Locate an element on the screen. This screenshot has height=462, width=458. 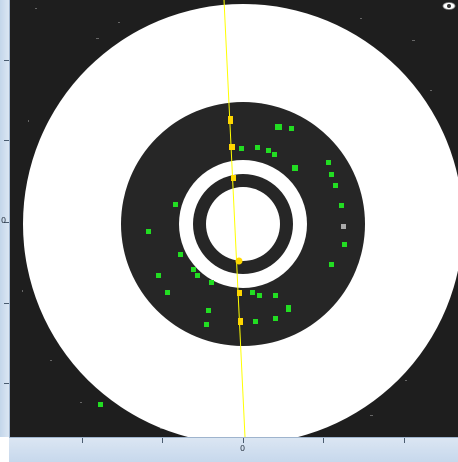
horizontal-ruler: 0 is located at coordinates (233, 449).